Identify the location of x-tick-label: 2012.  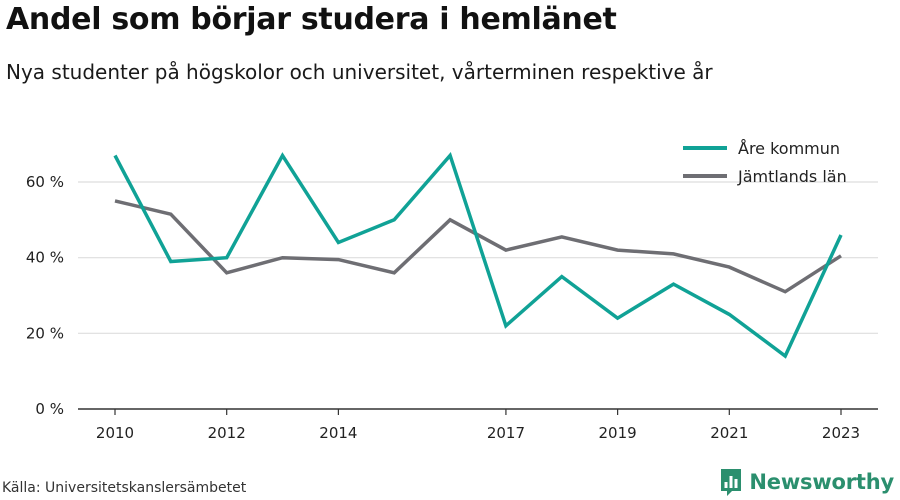
(227, 433).